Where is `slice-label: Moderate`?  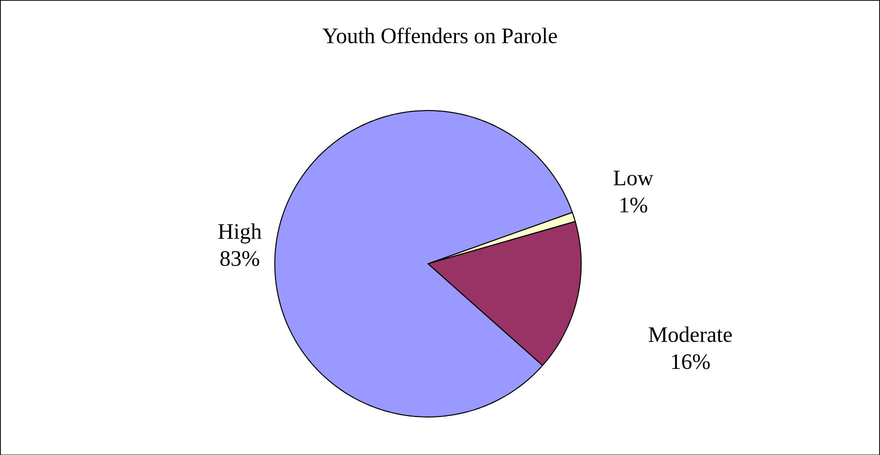
slice-label: Moderate is located at coordinates (690, 334).